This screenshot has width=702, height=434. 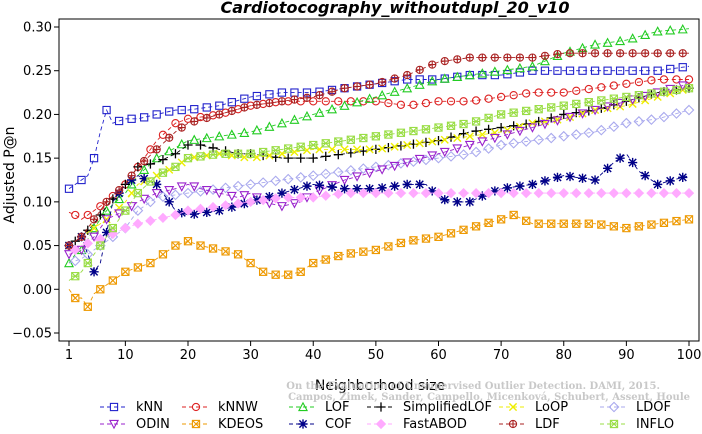 What do you see at coordinates (383, 352) in the screenshot?
I see `x-axis: 1 10 20 30 40 50 60 70 80 90 100` at bounding box center [383, 352].